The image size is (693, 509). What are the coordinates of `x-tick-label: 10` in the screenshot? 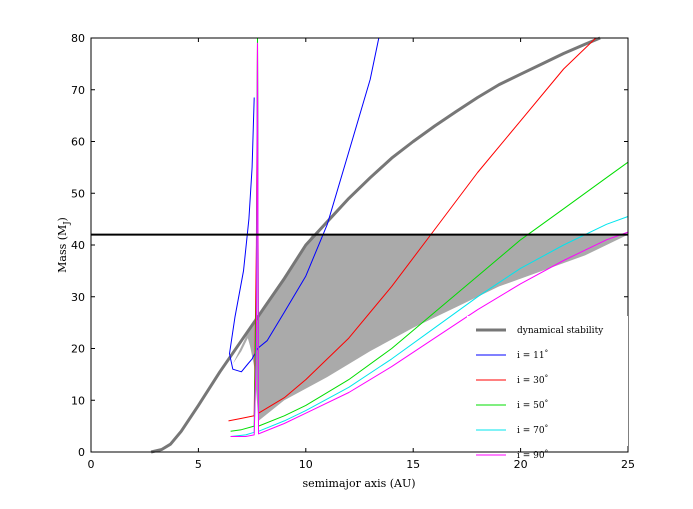 It's located at (306, 464).